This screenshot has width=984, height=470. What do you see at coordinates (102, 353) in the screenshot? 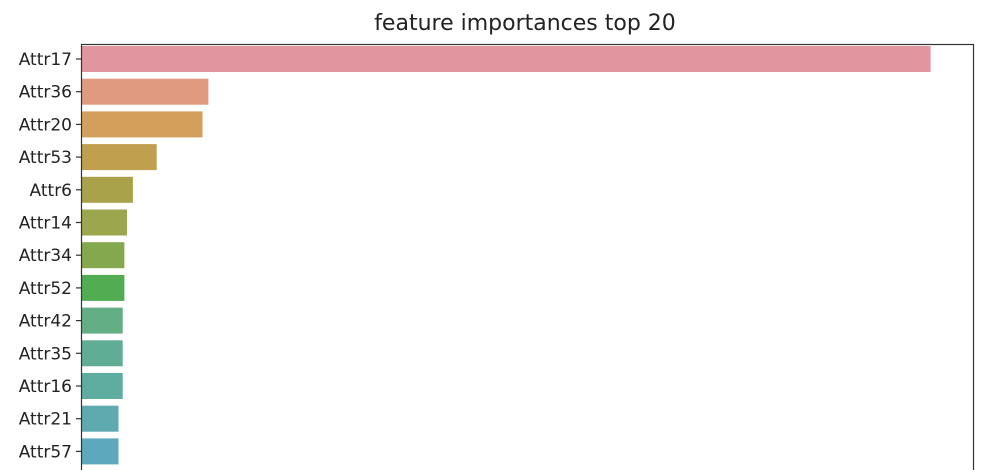
I see `bar-attr35` at bounding box center [102, 353].